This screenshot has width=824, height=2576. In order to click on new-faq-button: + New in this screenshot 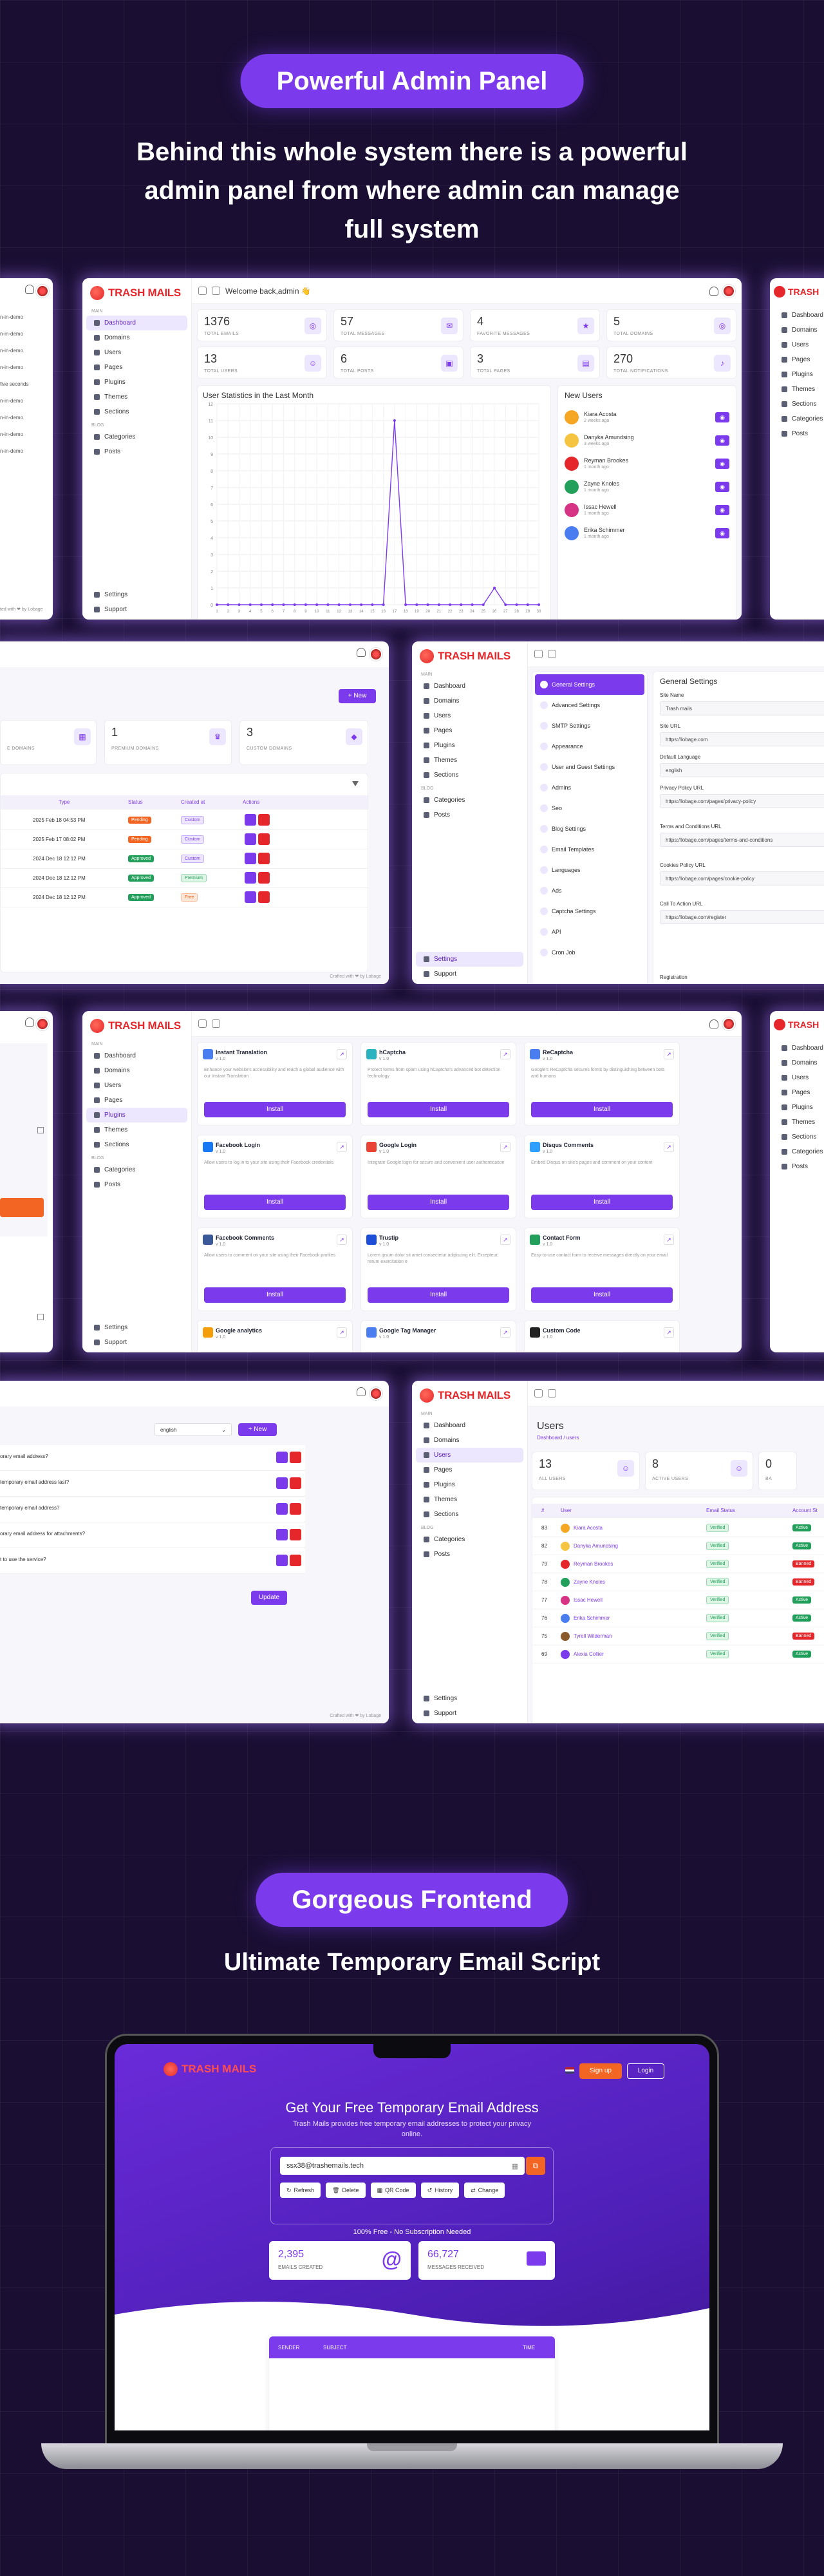, I will do `click(257, 1430)`.